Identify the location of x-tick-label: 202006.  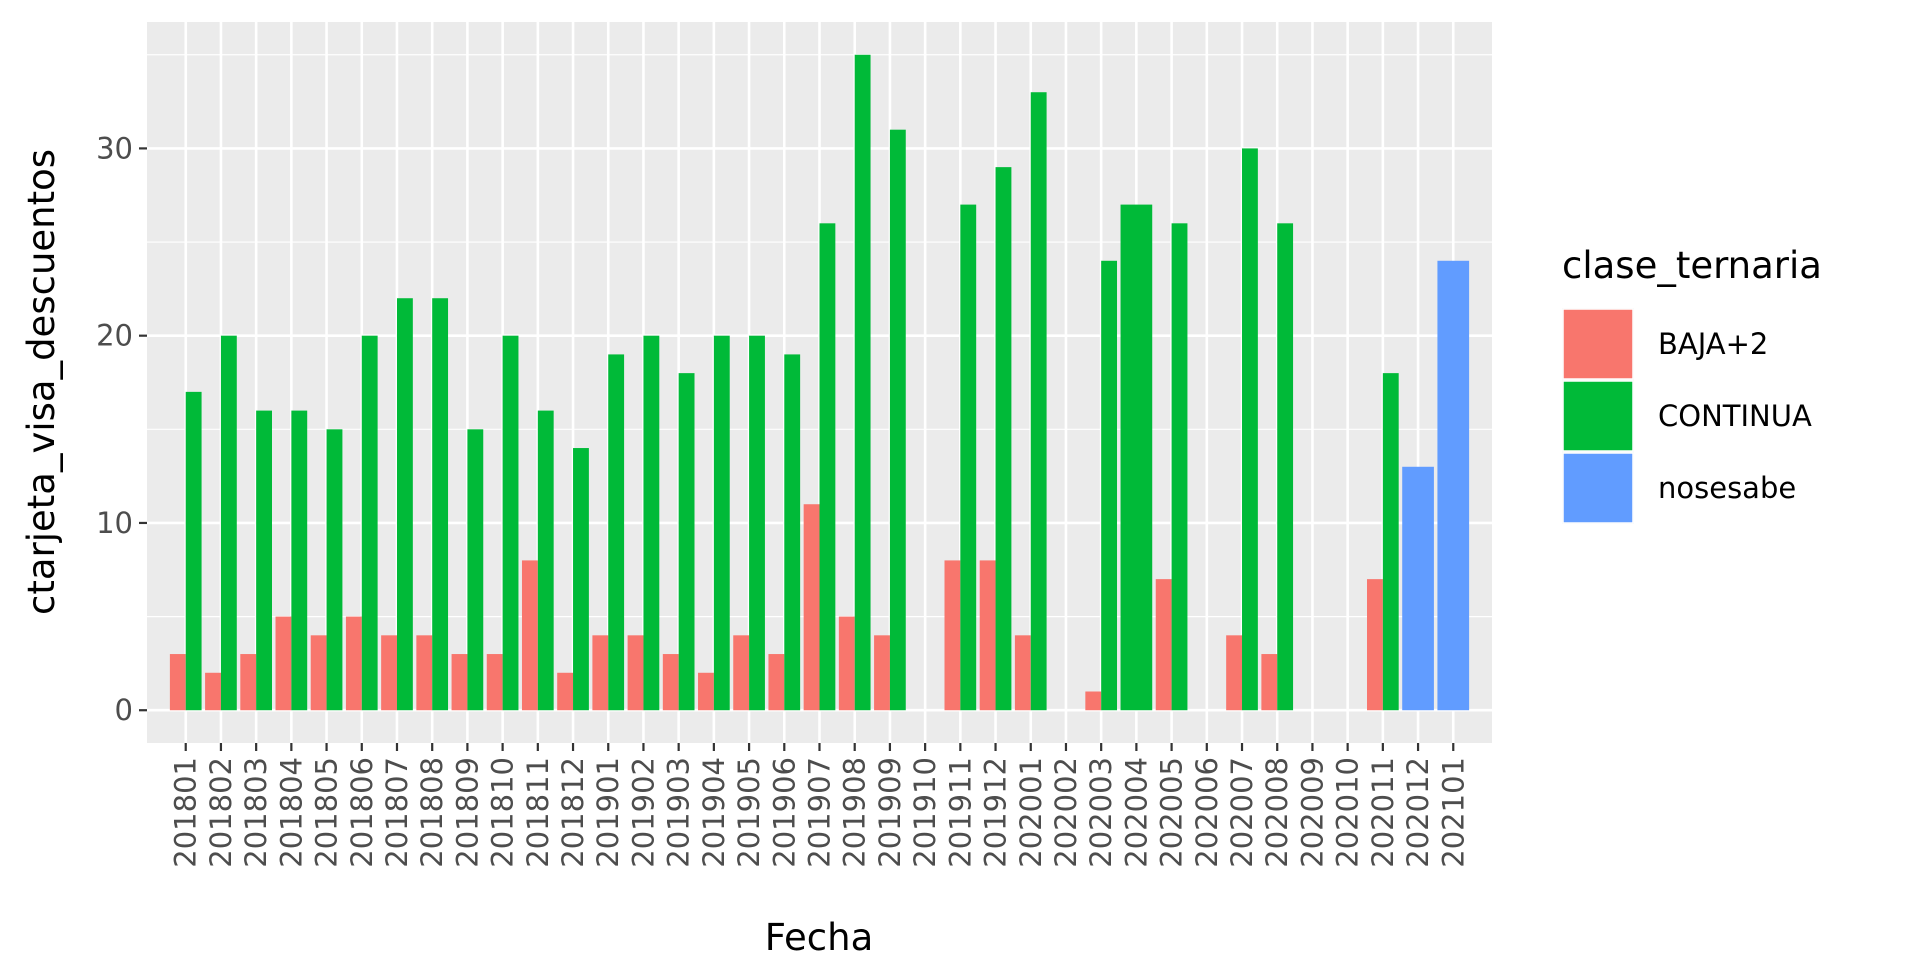
(1207, 812).